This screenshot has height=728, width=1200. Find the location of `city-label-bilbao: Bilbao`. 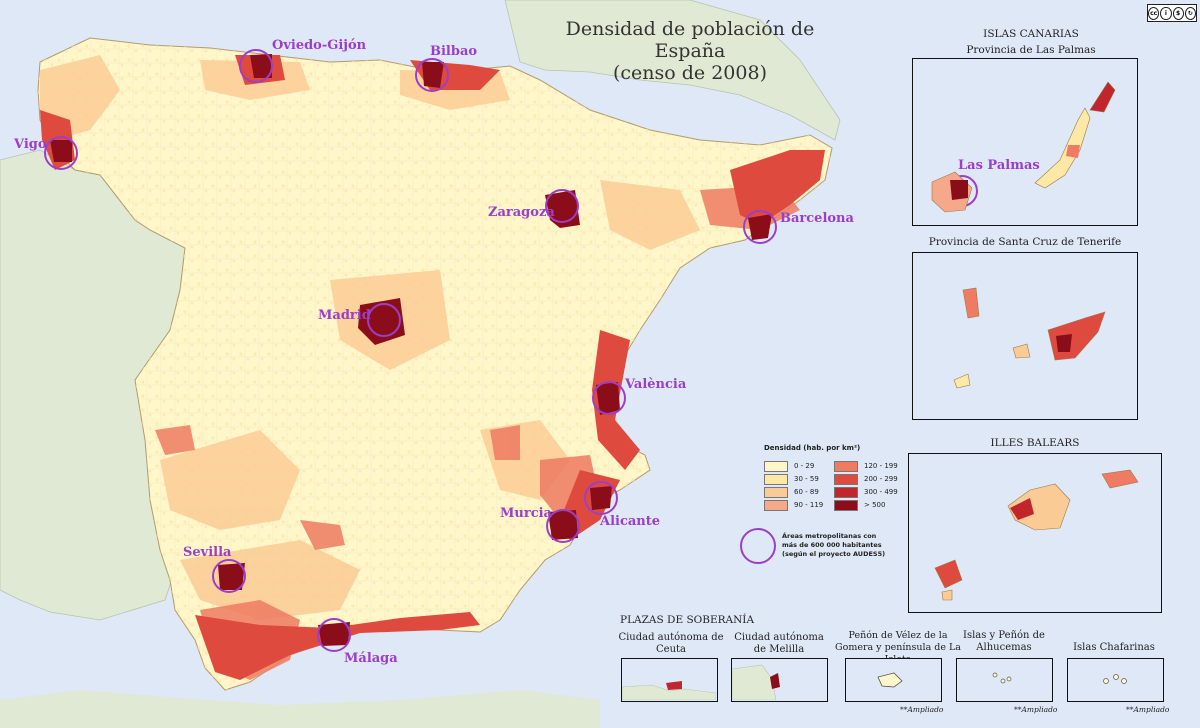

city-label-bilbao: Bilbao is located at coordinates (454, 51).